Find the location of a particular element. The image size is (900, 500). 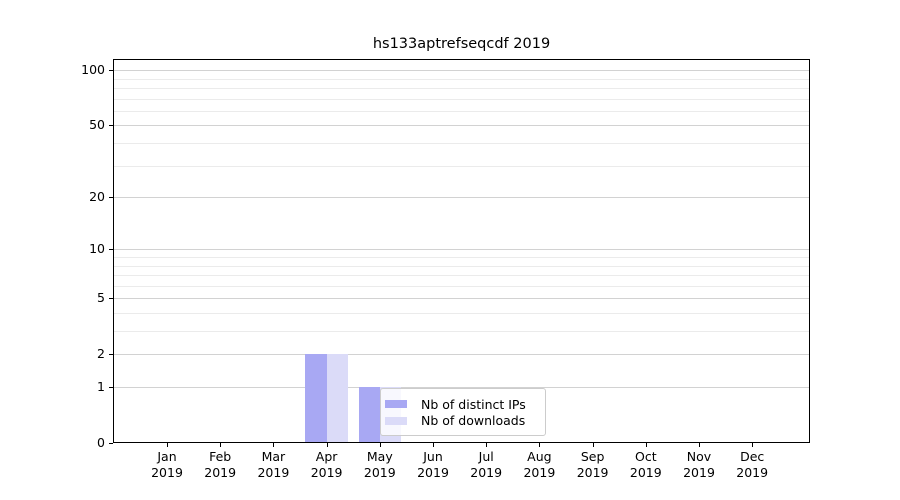

x-tick-label: Aug 2019 is located at coordinates (539, 464).